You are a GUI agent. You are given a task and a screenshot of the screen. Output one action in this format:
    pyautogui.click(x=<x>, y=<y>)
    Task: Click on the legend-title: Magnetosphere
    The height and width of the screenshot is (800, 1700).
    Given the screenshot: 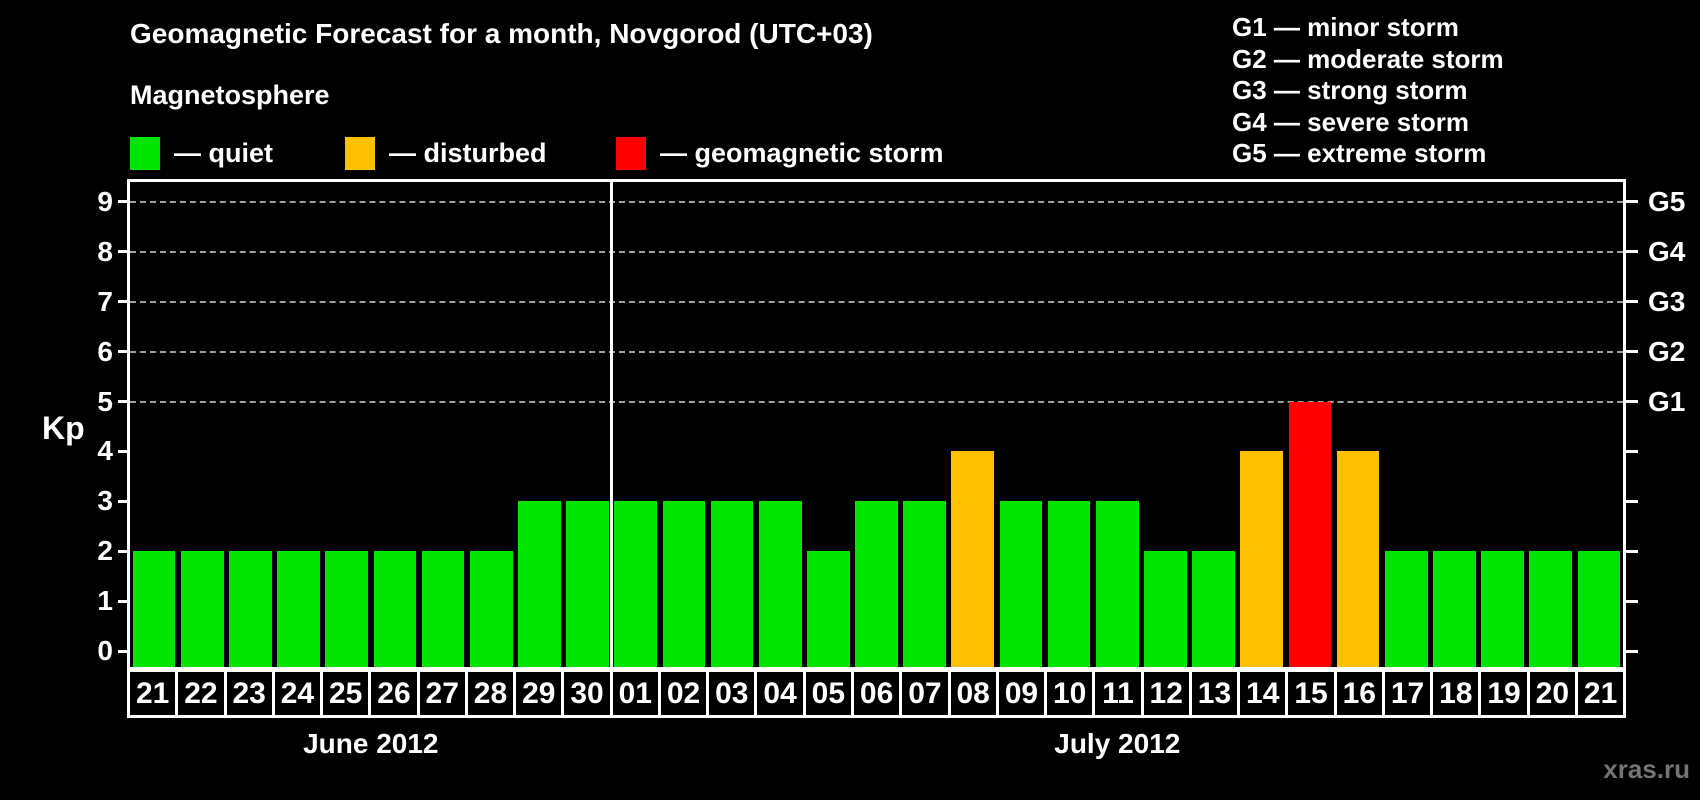 What is the action you would take?
    pyautogui.click(x=230, y=95)
    